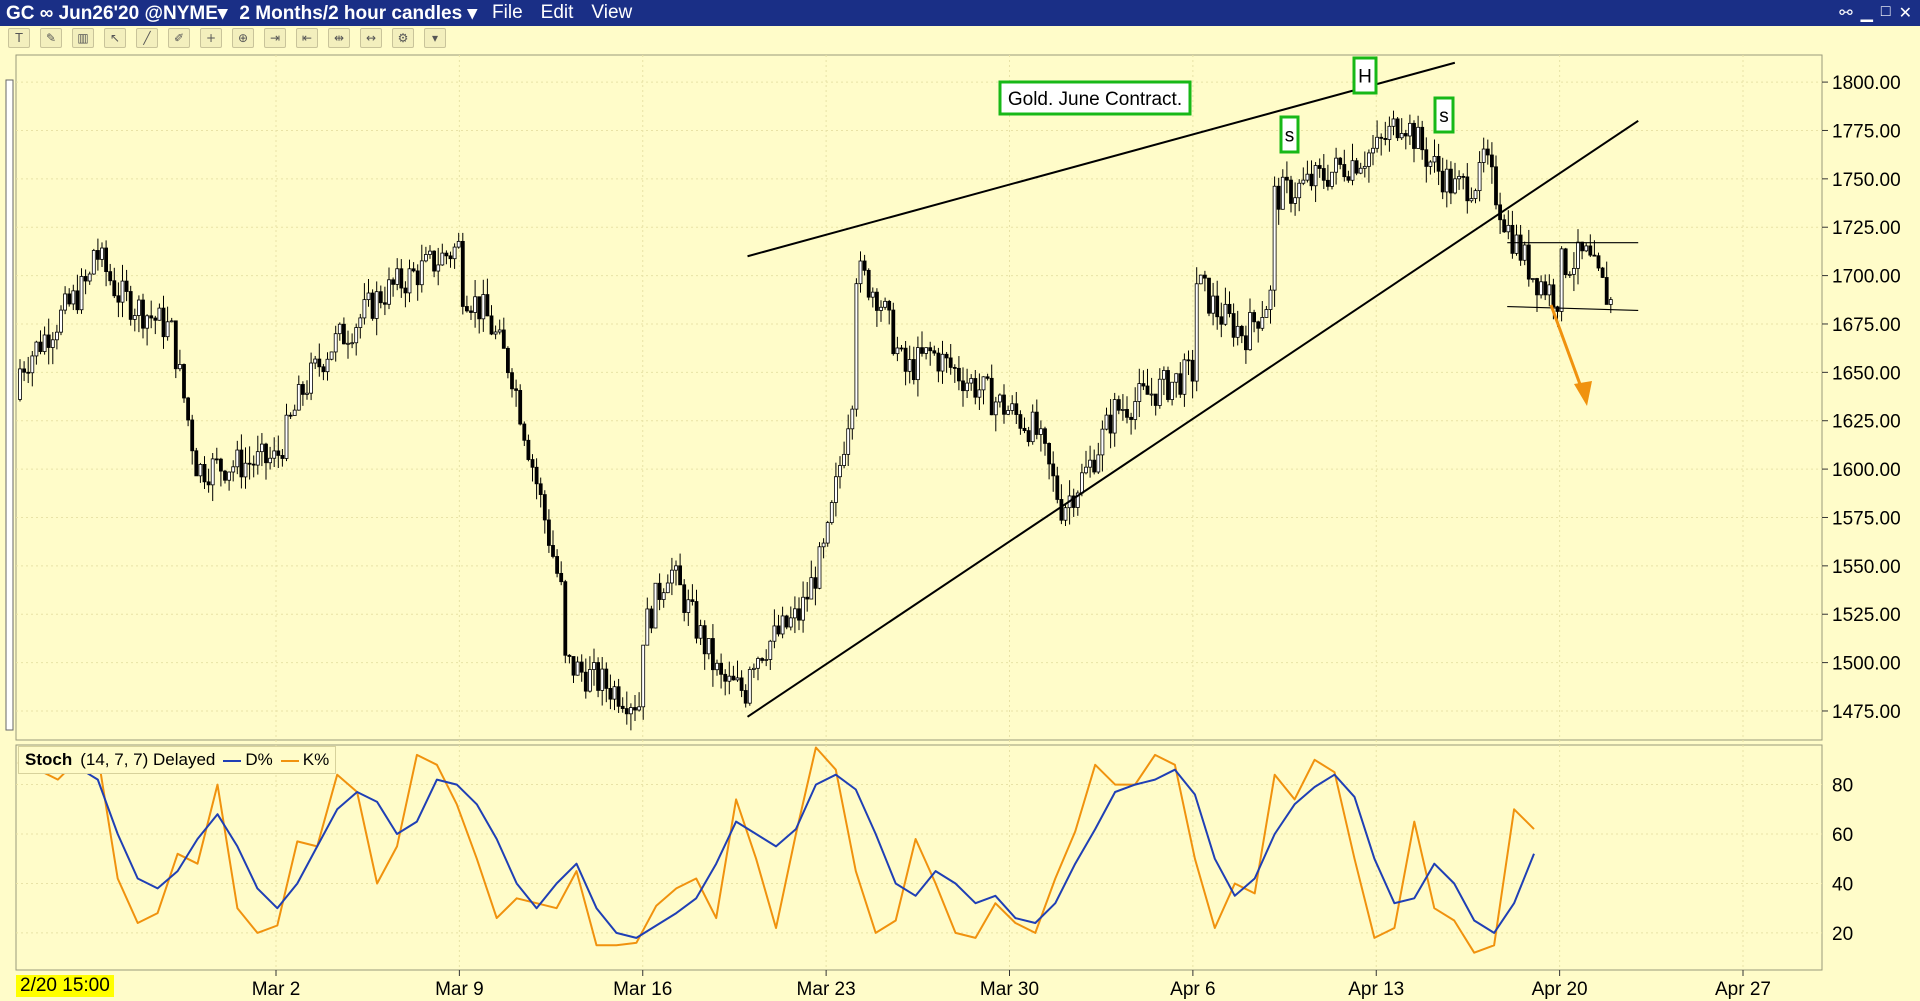 This screenshot has width=1920, height=1001. What do you see at coordinates (612, 12) in the screenshot?
I see `menu-view: View` at bounding box center [612, 12].